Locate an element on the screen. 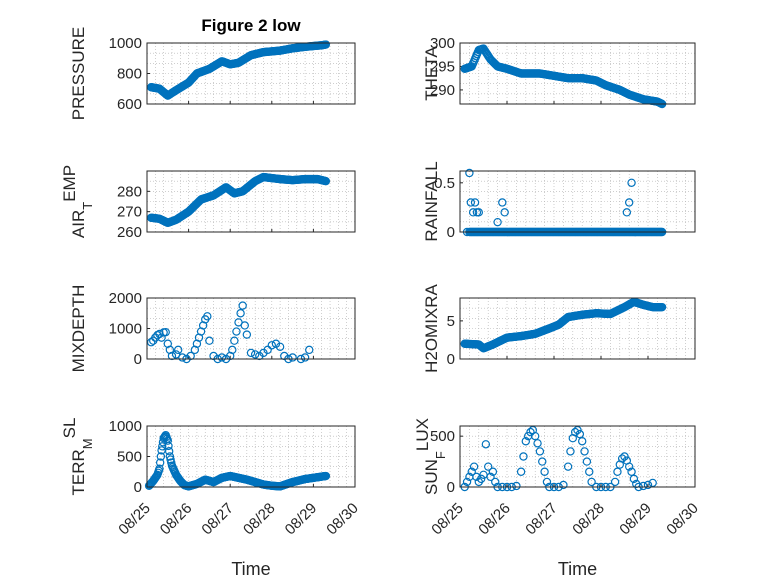 This screenshot has width=778, height=583. y-tick-label: 800 is located at coordinates (129, 74).